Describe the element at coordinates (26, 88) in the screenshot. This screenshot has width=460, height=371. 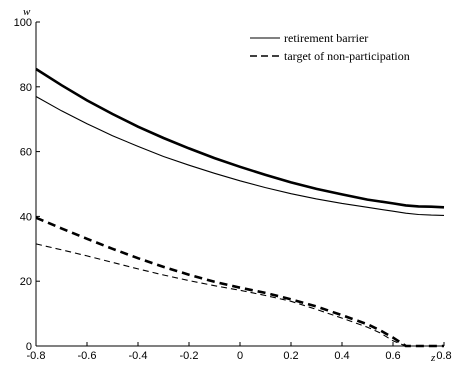
I see `y-tick-label: 80` at that location.